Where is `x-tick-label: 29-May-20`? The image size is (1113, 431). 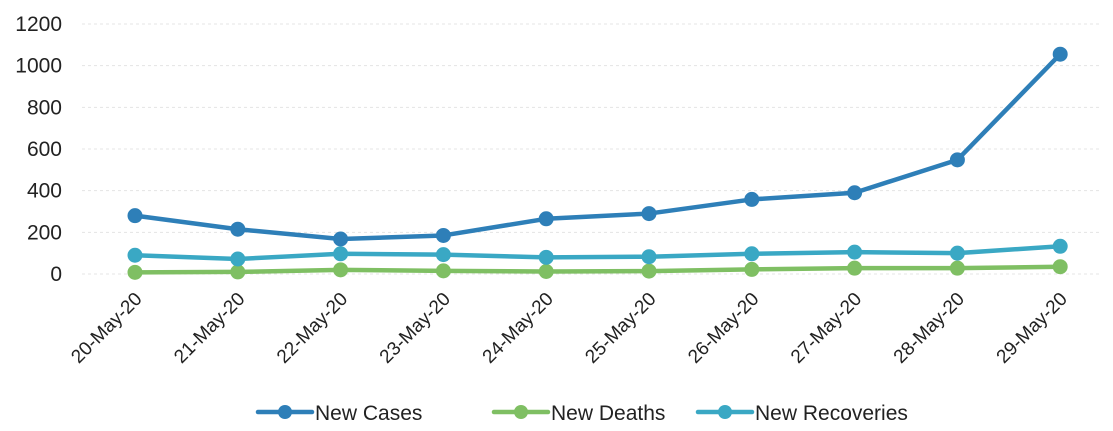 x-tick-label: 29-May-20 is located at coordinates (1032, 328).